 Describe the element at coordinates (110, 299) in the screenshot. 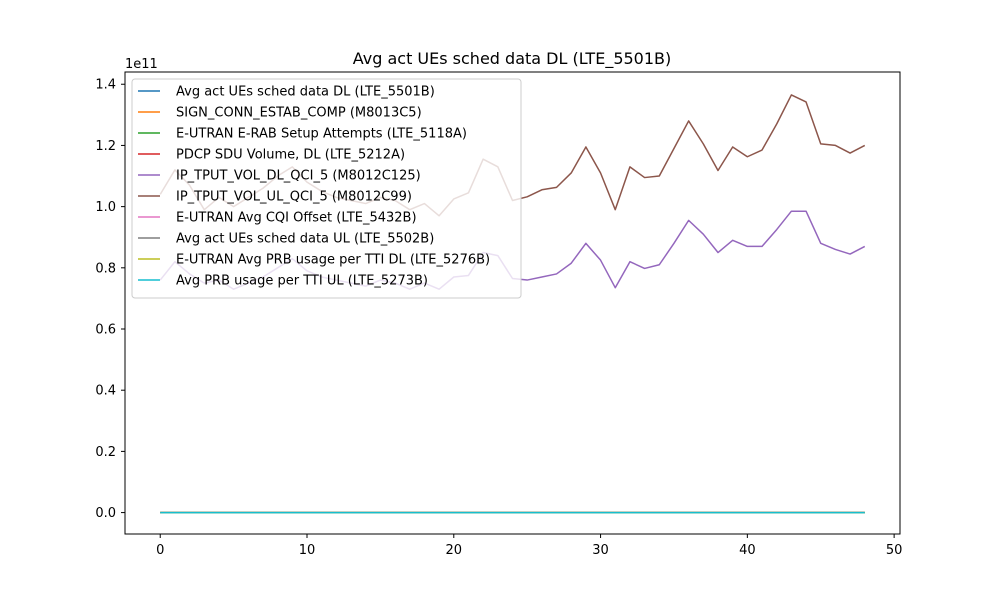

I see `y-axis: 0.0 0.2 0.4 0.6 0.8 1.0 1.2 1.4` at that location.